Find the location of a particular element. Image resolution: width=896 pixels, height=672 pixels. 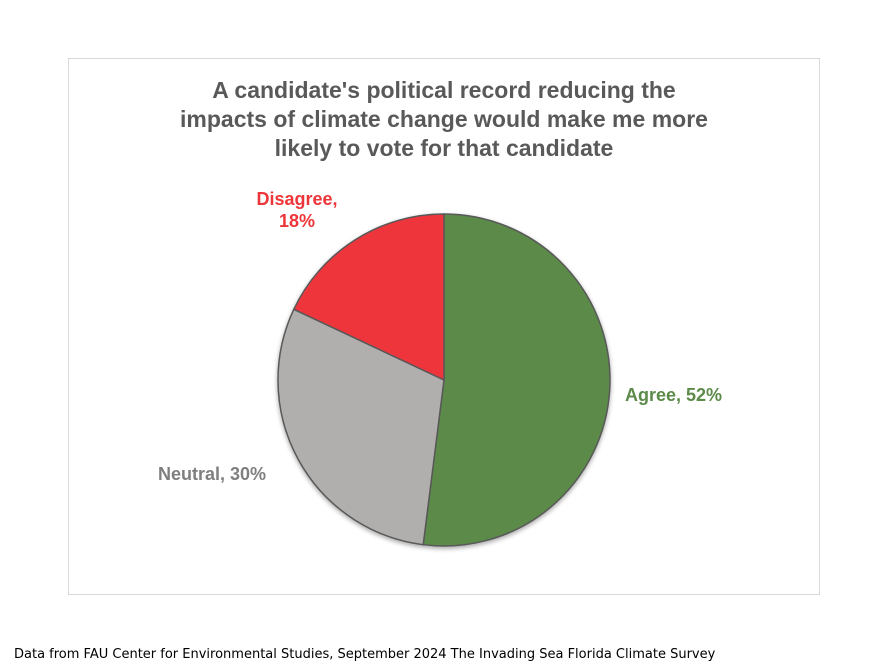

chart-title-line: likely to vote for that candidate is located at coordinates (444, 148).